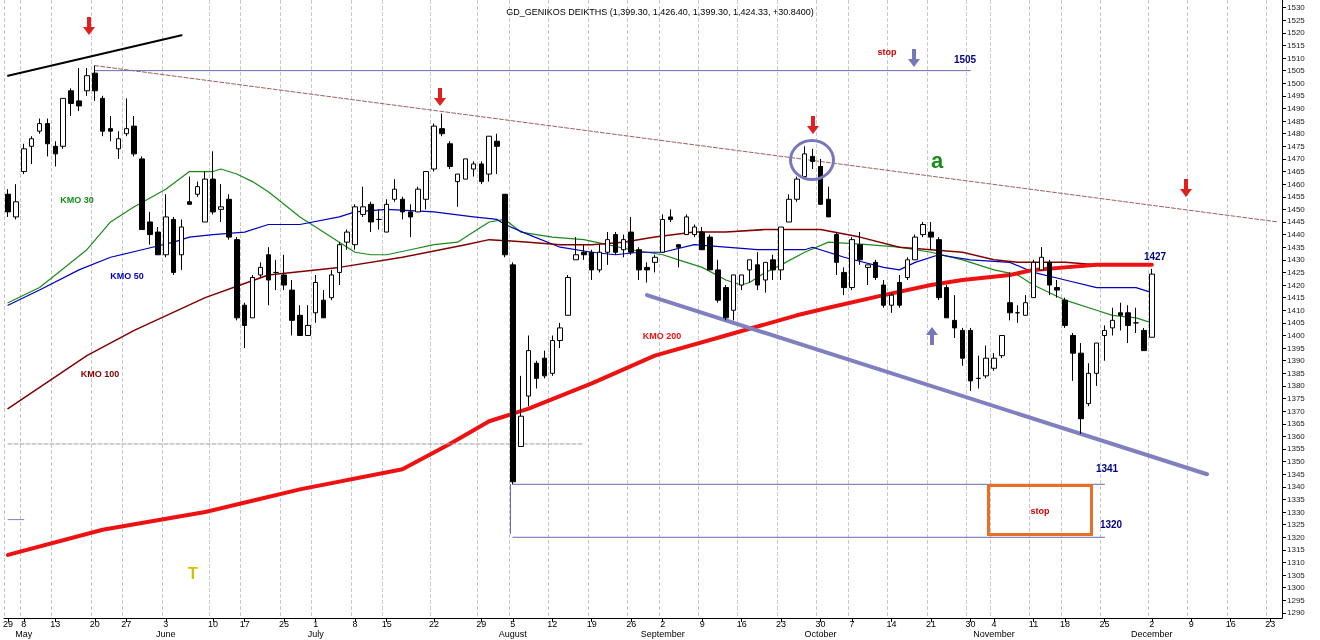 Image resolution: width=1320 pixels, height=640 pixels. Describe the element at coordinates (1296, 272) in the screenshot. I see `y-tick-label: 1425` at that location.